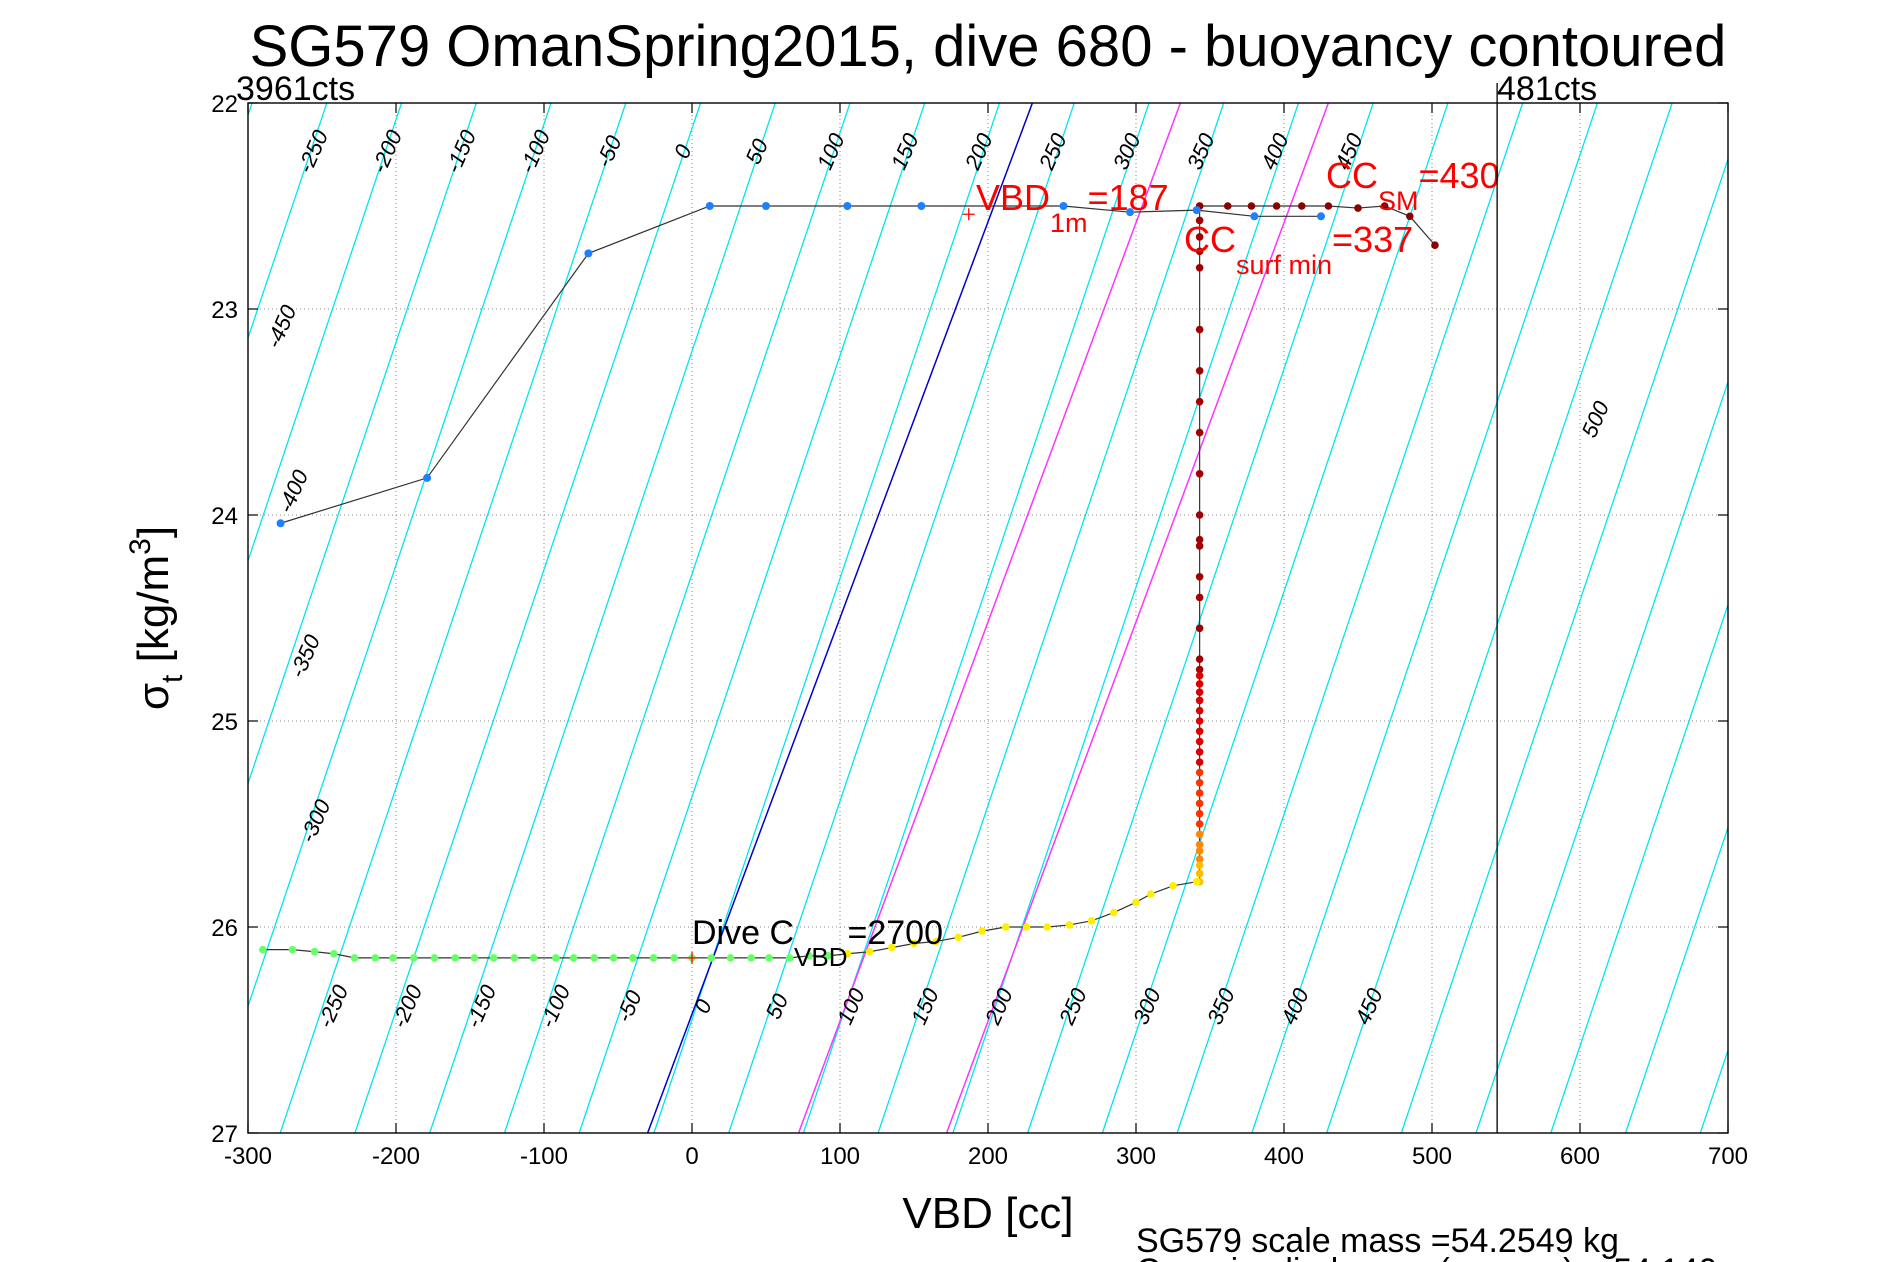 Image resolution: width=1891 pixels, height=1262 pixels. What do you see at coordinates (386, 151) in the screenshot?
I see `contour-label-upper: -200` at bounding box center [386, 151].